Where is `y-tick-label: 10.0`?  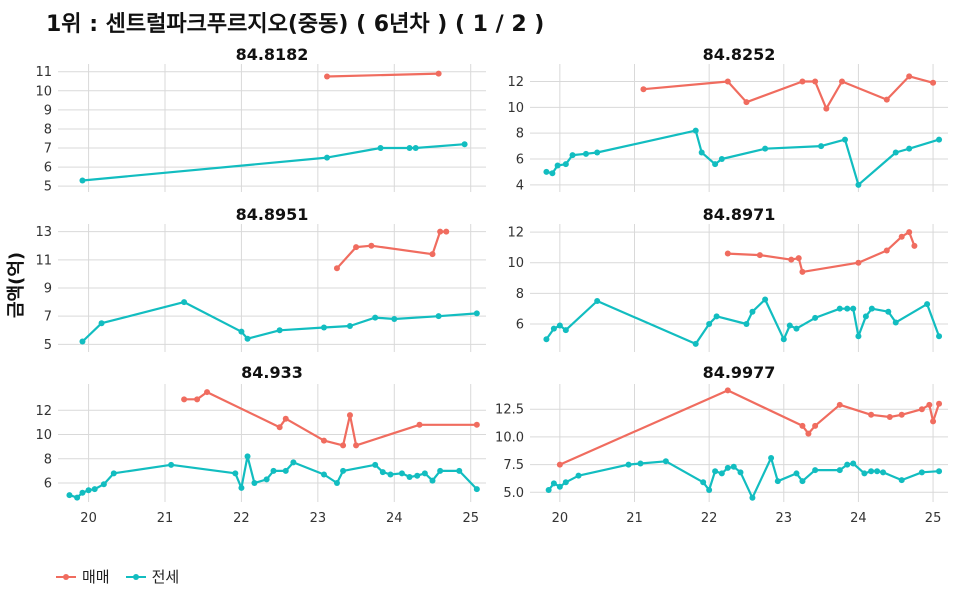 y-tick-label: 10.0 is located at coordinates (509, 437).